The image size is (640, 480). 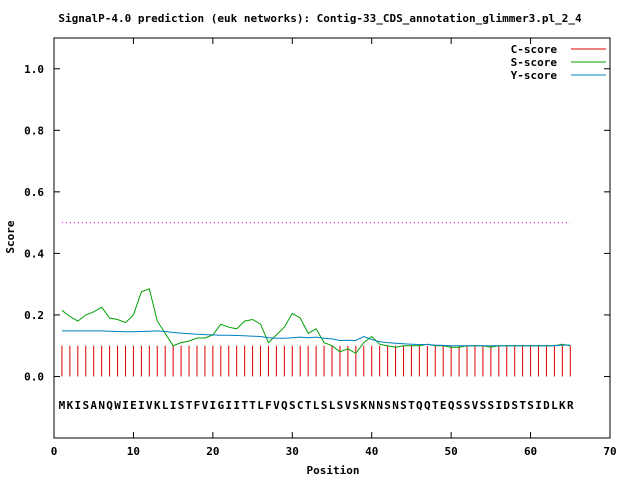 What do you see at coordinates (34, 130) in the screenshot?
I see `y-tick-label: 0.8` at bounding box center [34, 130].